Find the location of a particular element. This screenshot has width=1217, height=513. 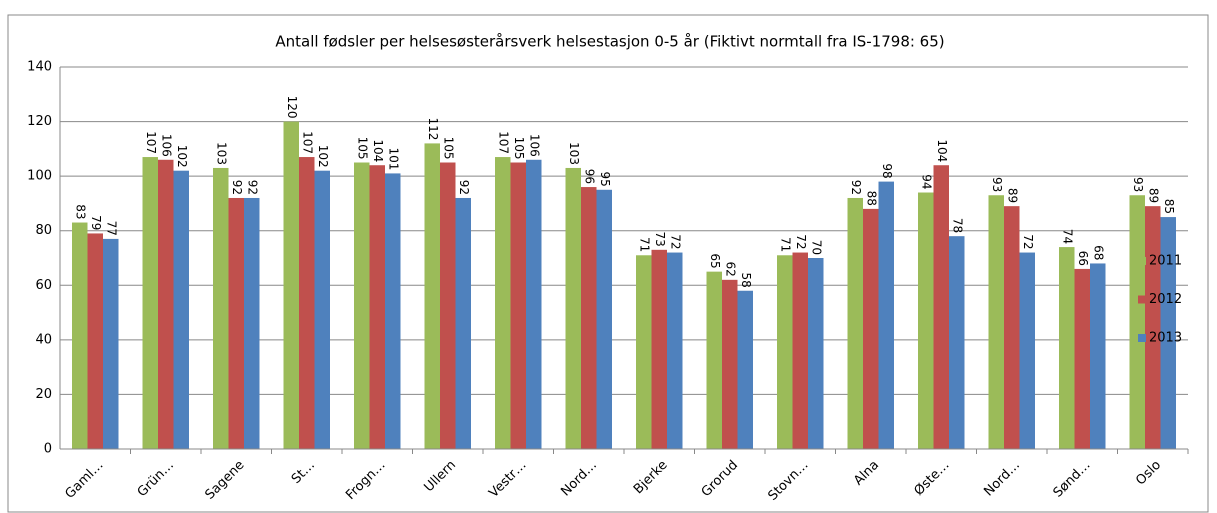

data-label: 58 is located at coordinates (746, 279).